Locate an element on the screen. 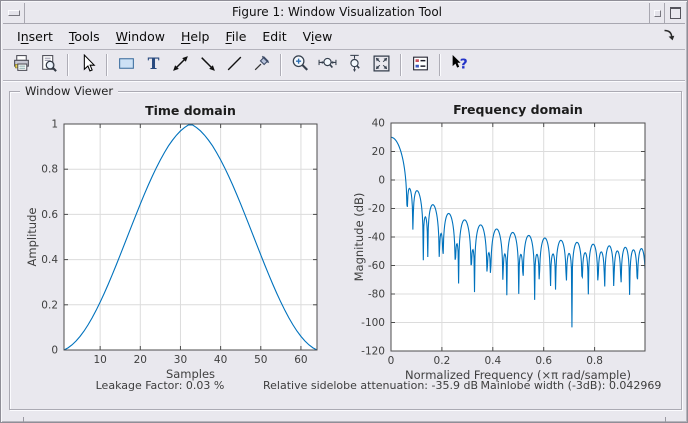  text-icon: T is located at coordinates (153, 65).